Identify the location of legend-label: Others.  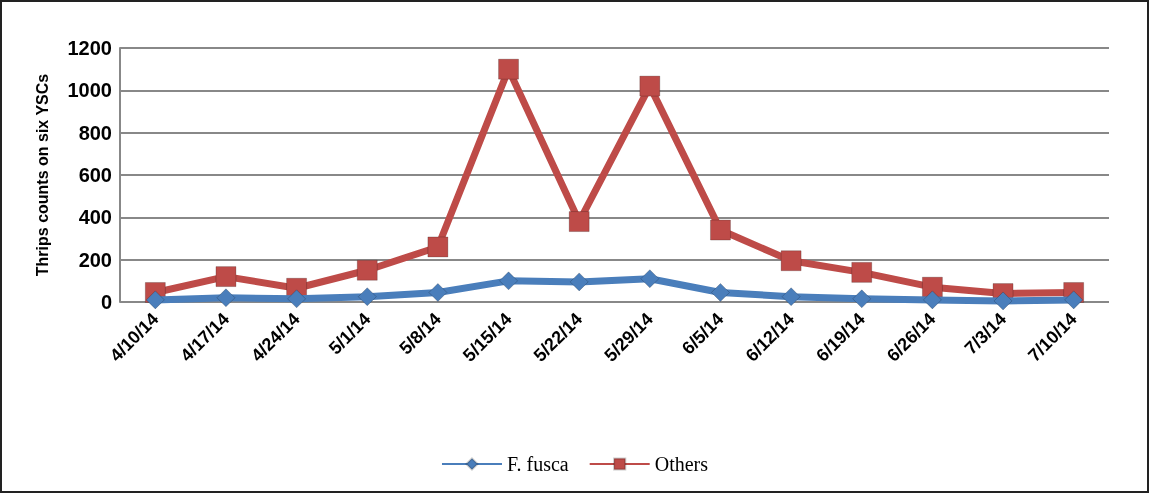
(681, 464).